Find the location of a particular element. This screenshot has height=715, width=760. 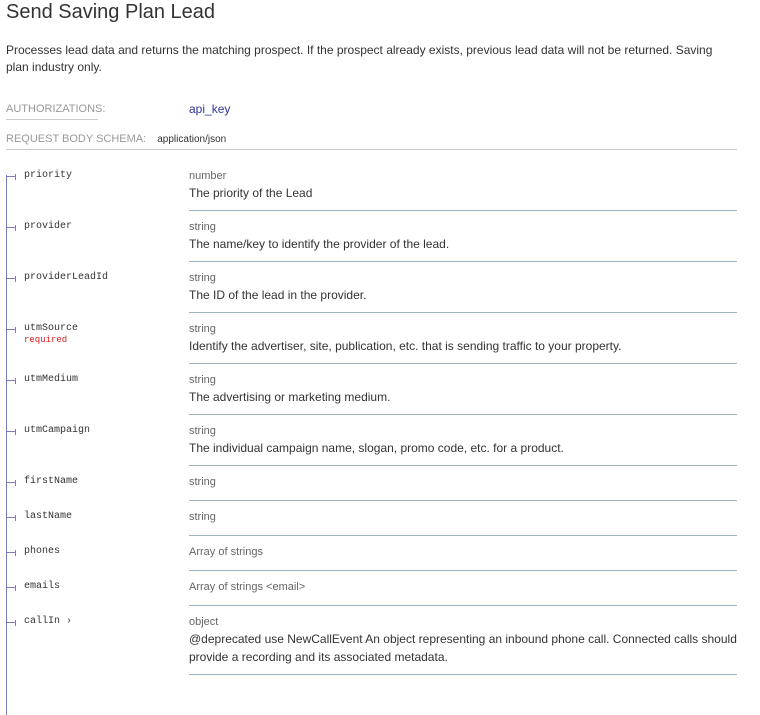

property-name-cell: callIn › is located at coordinates (94, 640).